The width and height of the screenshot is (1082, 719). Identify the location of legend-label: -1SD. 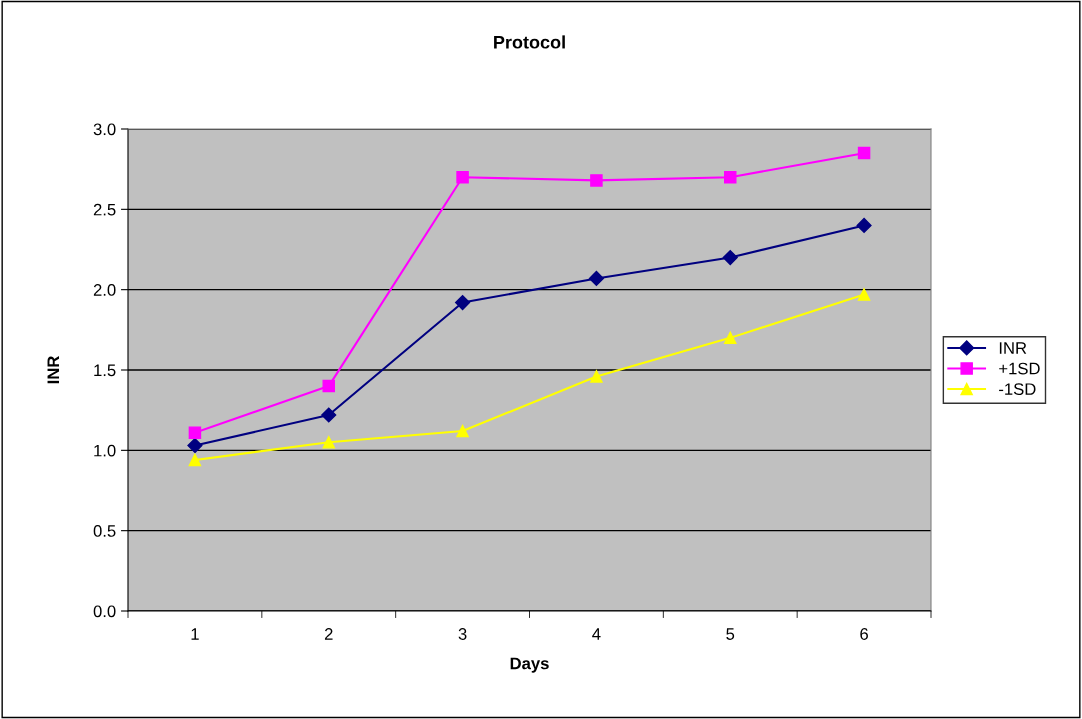
(1017, 389).